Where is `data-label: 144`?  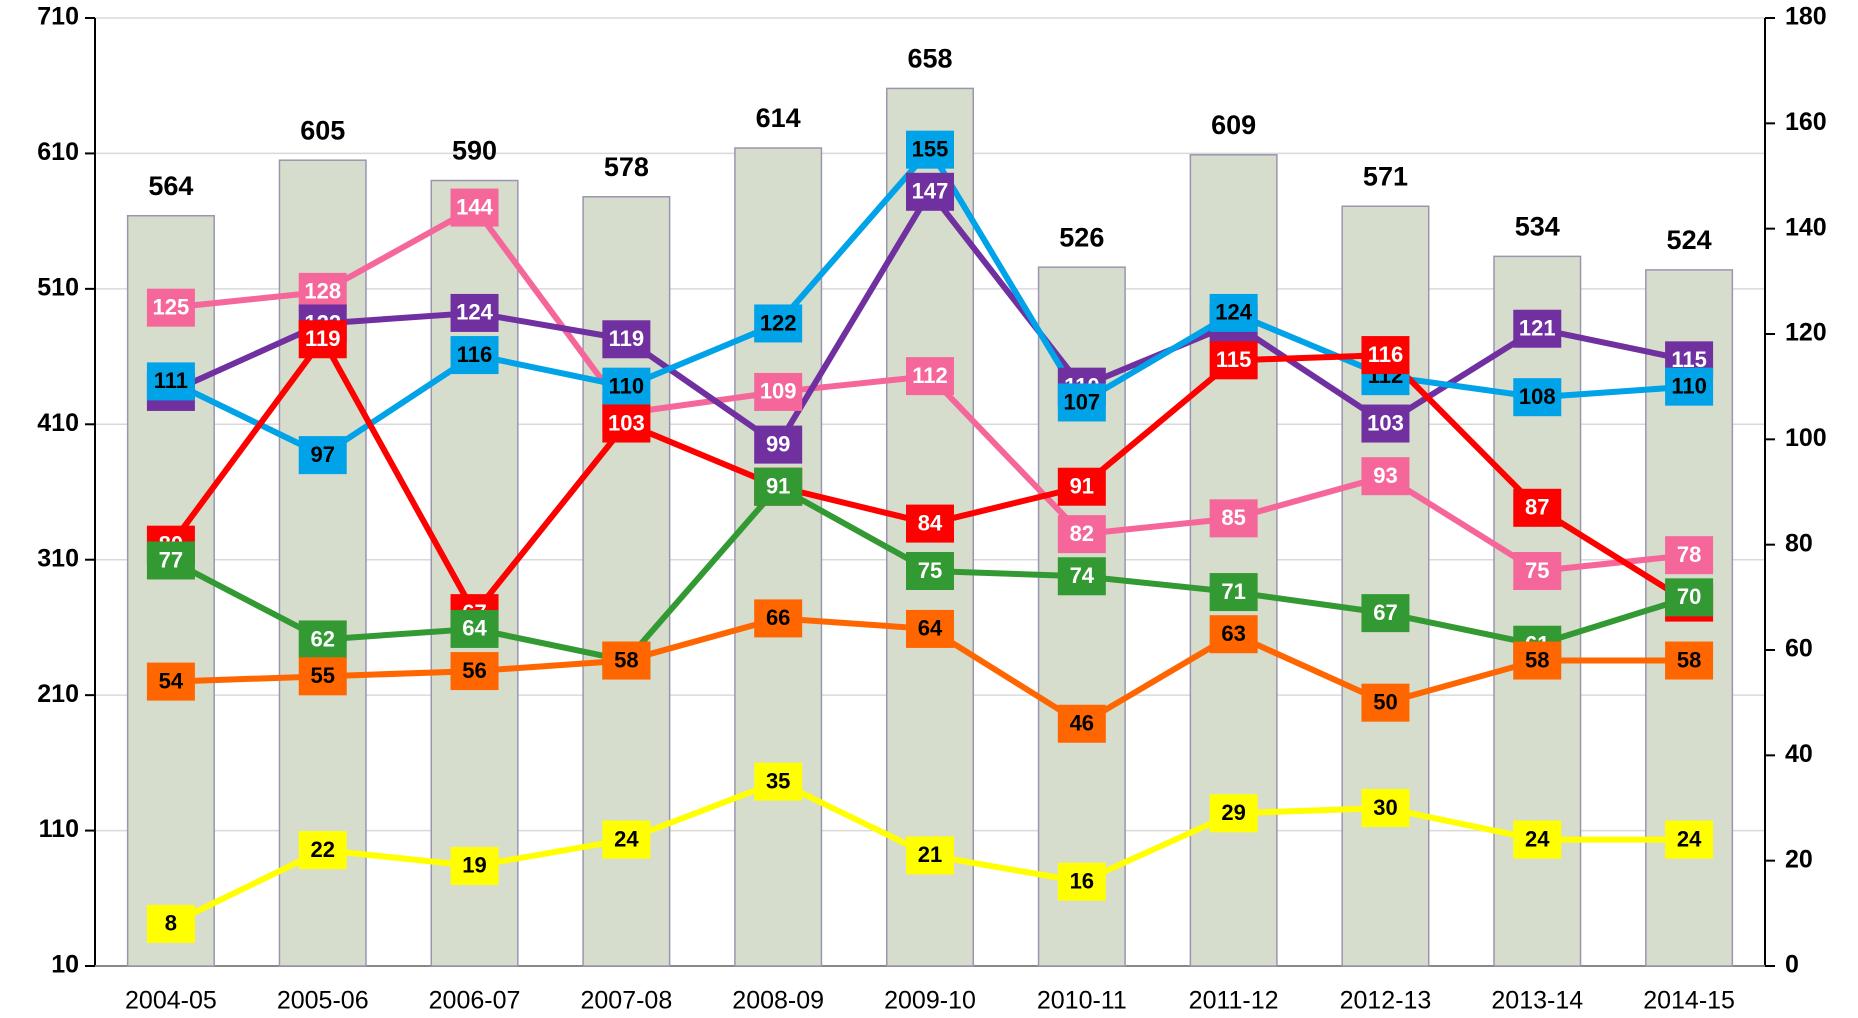
data-label: 144 is located at coordinates (474, 206).